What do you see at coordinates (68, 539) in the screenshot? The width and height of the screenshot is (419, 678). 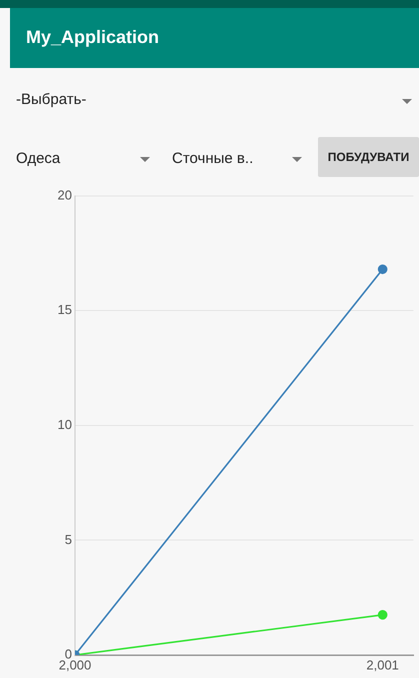 I see `y-tick-label: 5` at bounding box center [68, 539].